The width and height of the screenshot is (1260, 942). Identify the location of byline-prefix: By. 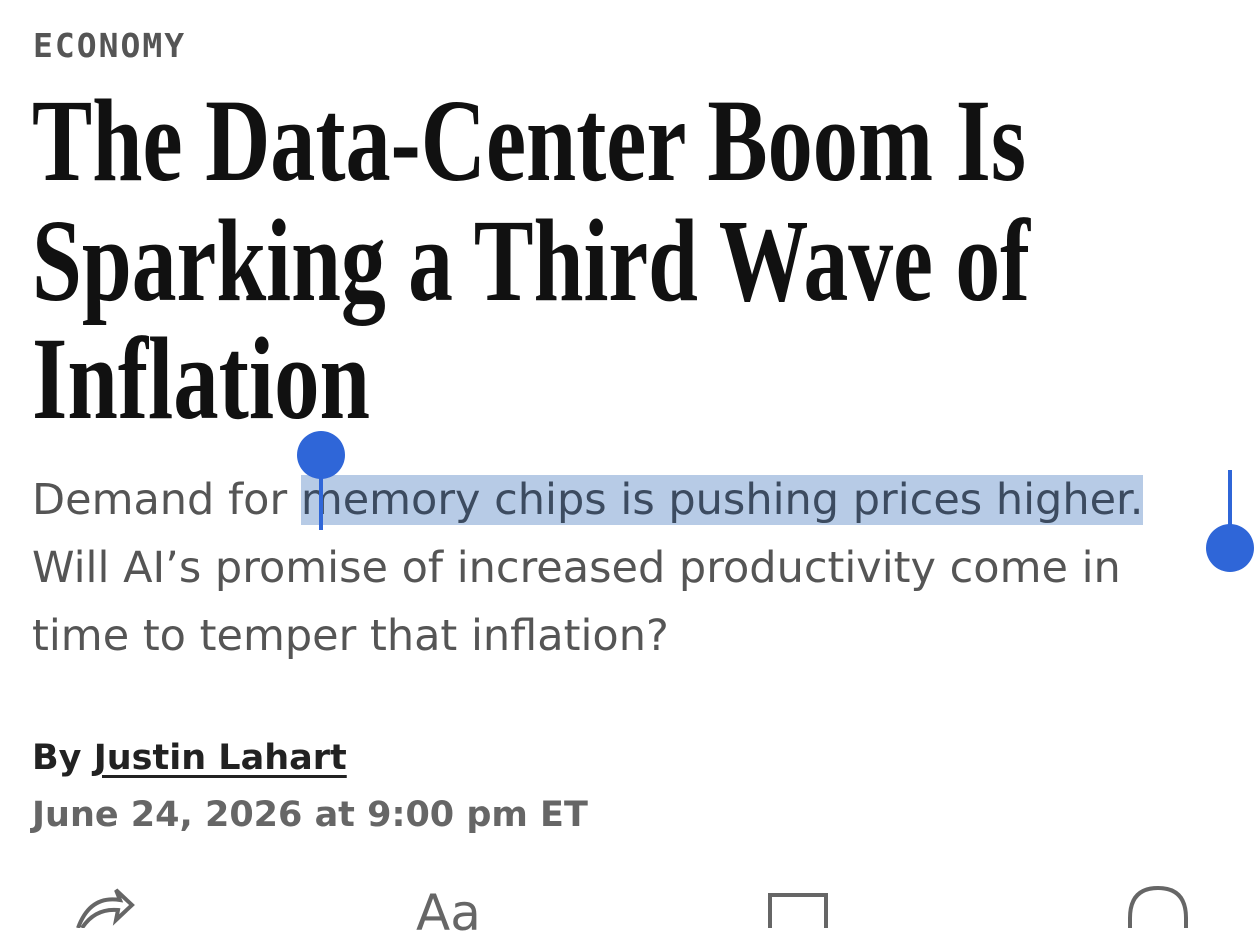
(57, 758).